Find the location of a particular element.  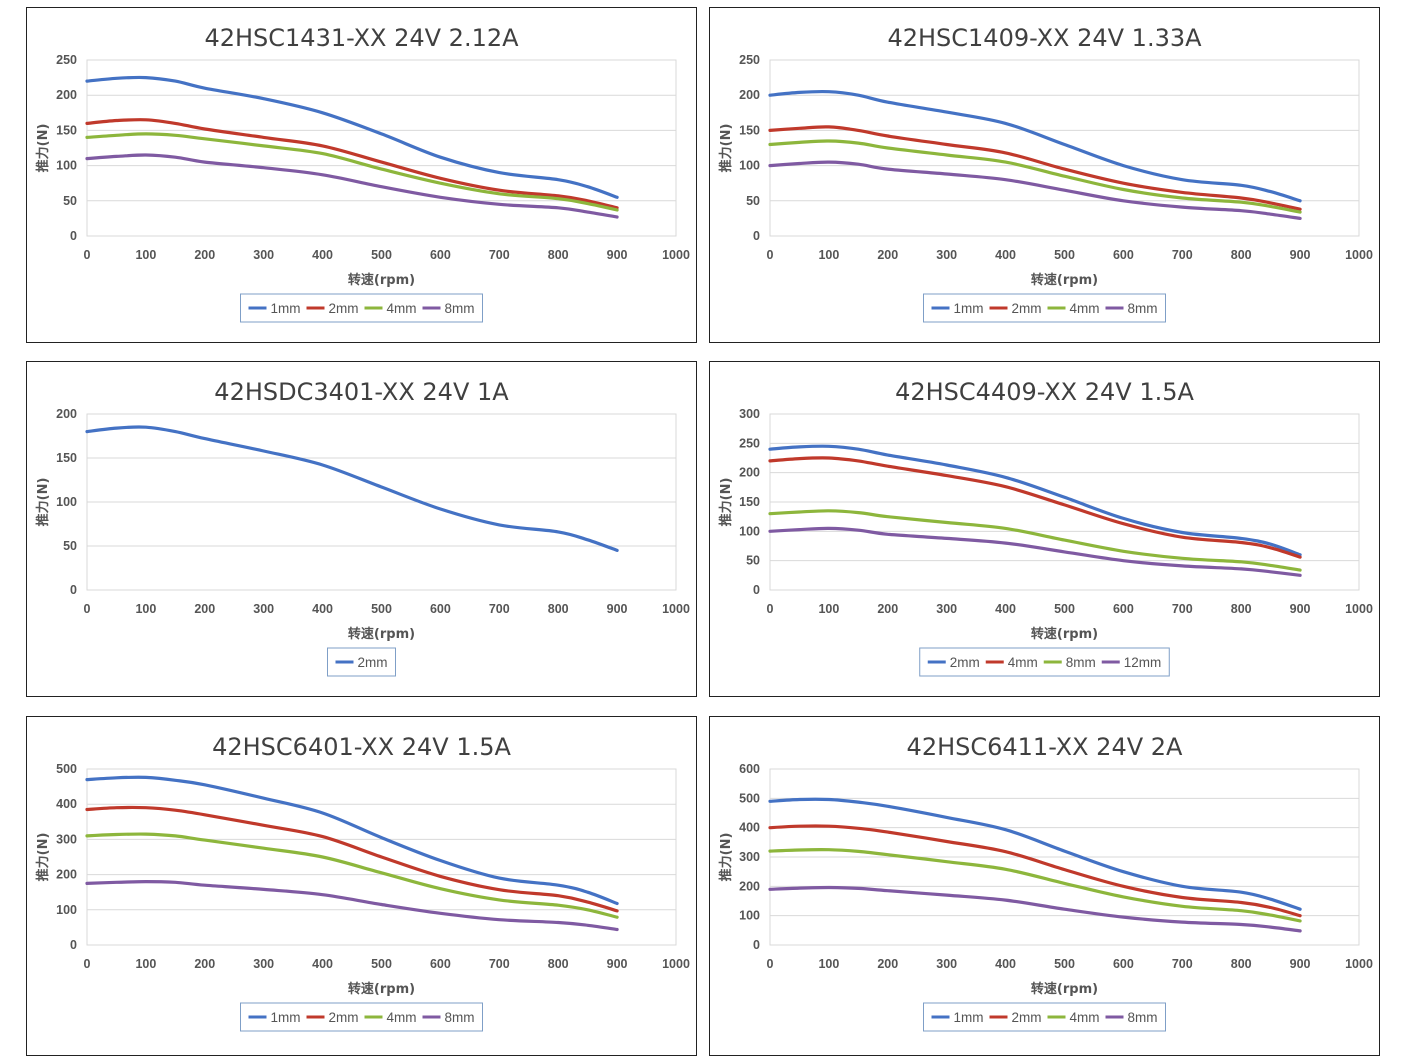

legend: 2mm is located at coordinates (361, 662).